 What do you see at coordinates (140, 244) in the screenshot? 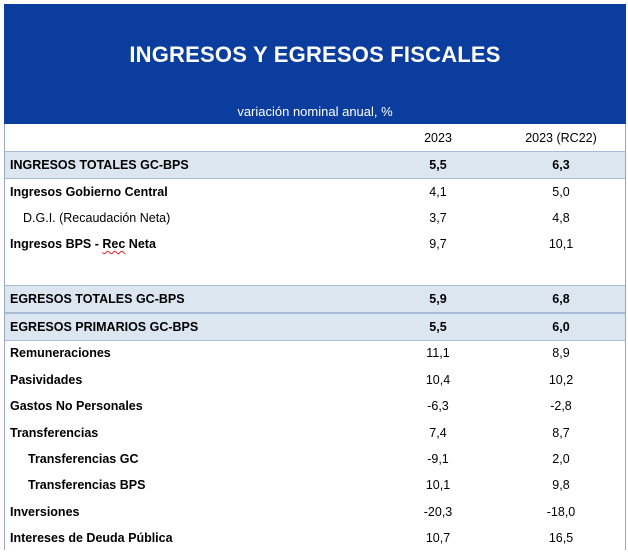
I see `row-label-part: Neta` at bounding box center [140, 244].